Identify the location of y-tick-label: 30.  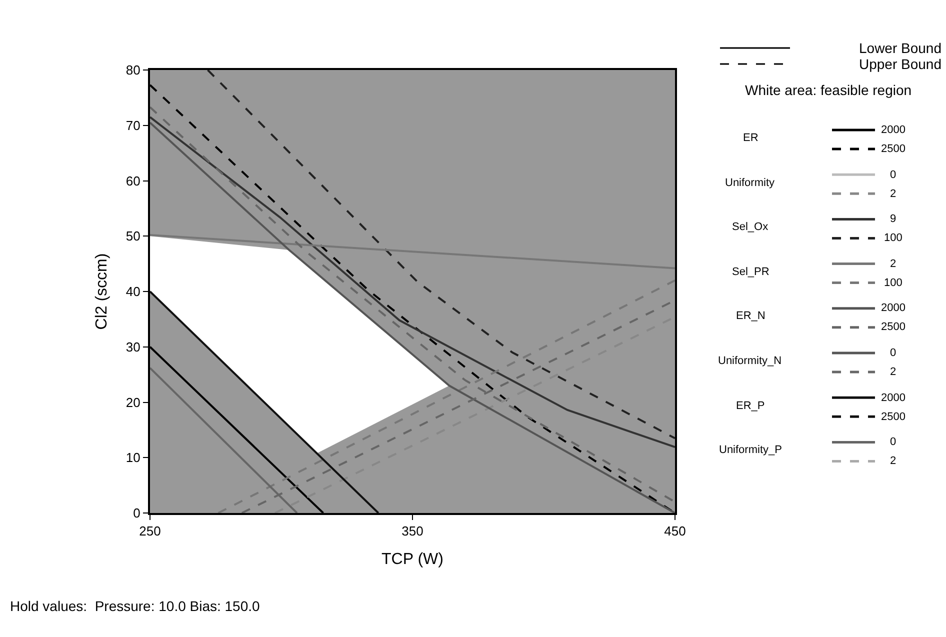
(133, 346).